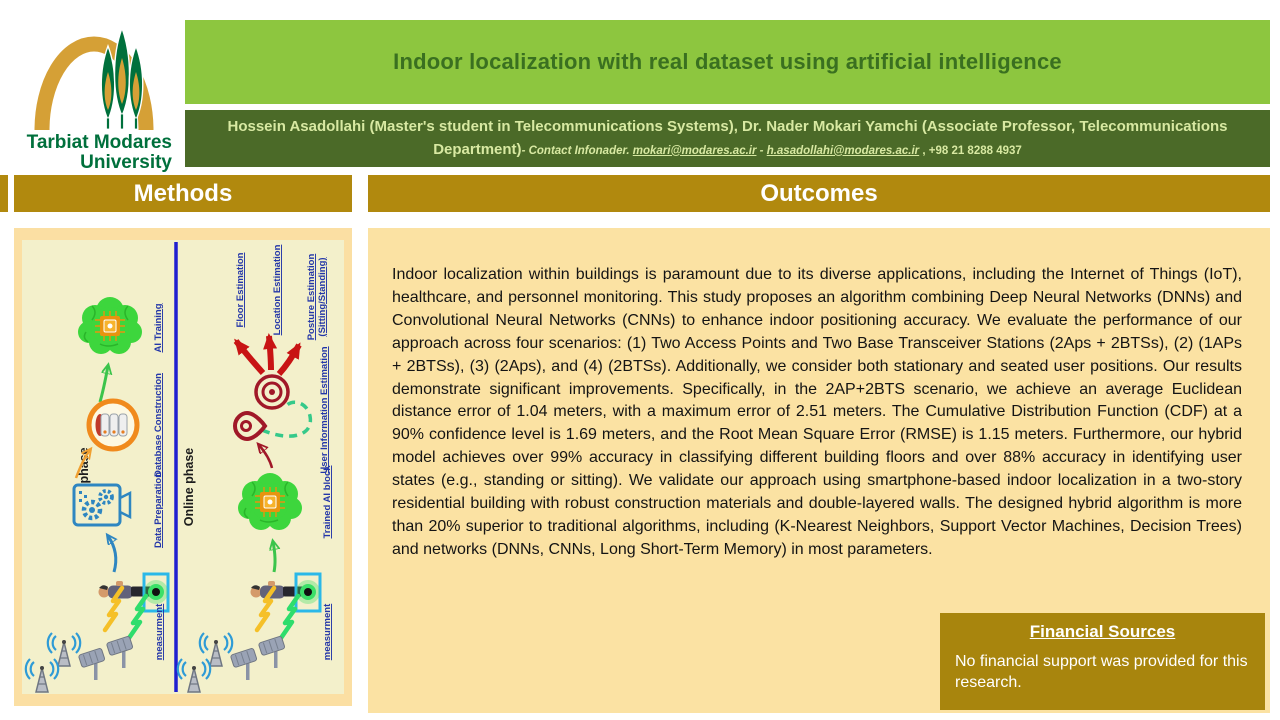 The height and width of the screenshot is (720, 1280). I want to click on logo-wordmark: Tarbiat Modares University, so click(97, 153).